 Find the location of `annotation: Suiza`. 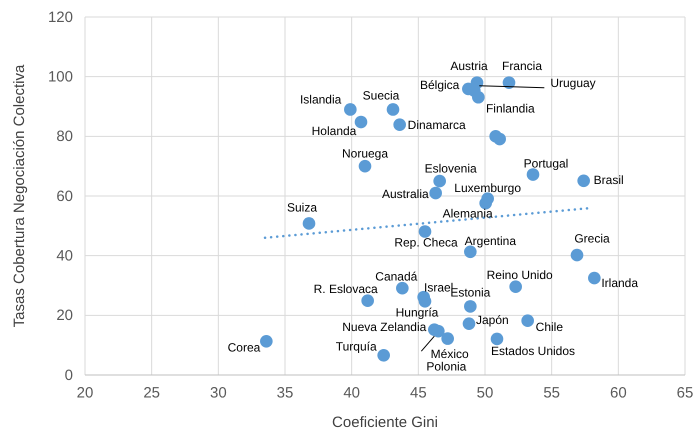

annotation: Suiza is located at coordinates (302, 207).